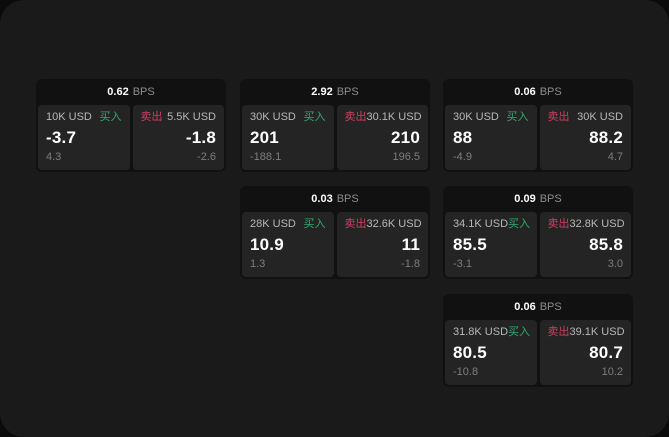 Image resolution: width=669 pixels, height=437 pixels. What do you see at coordinates (525, 199) in the screenshot?
I see `bps-value: 0.09` at bounding box center [525, 199].